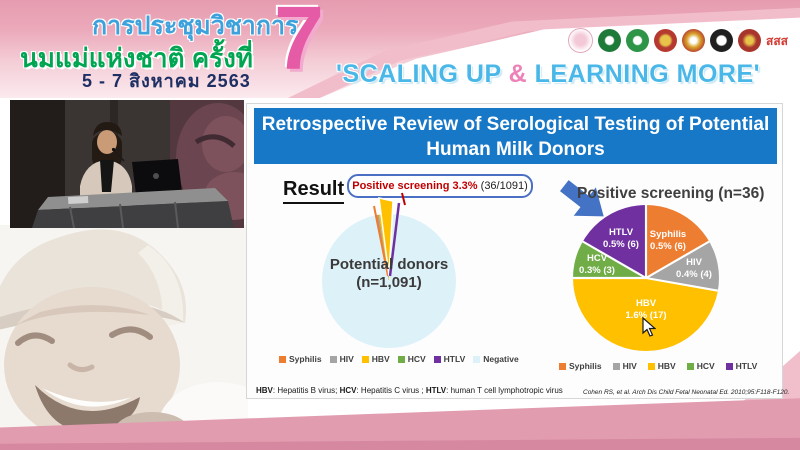 This screenshot has height=450, width=800. I want to click on pie-center-label-line1: Potential donors, so click(389, 264).